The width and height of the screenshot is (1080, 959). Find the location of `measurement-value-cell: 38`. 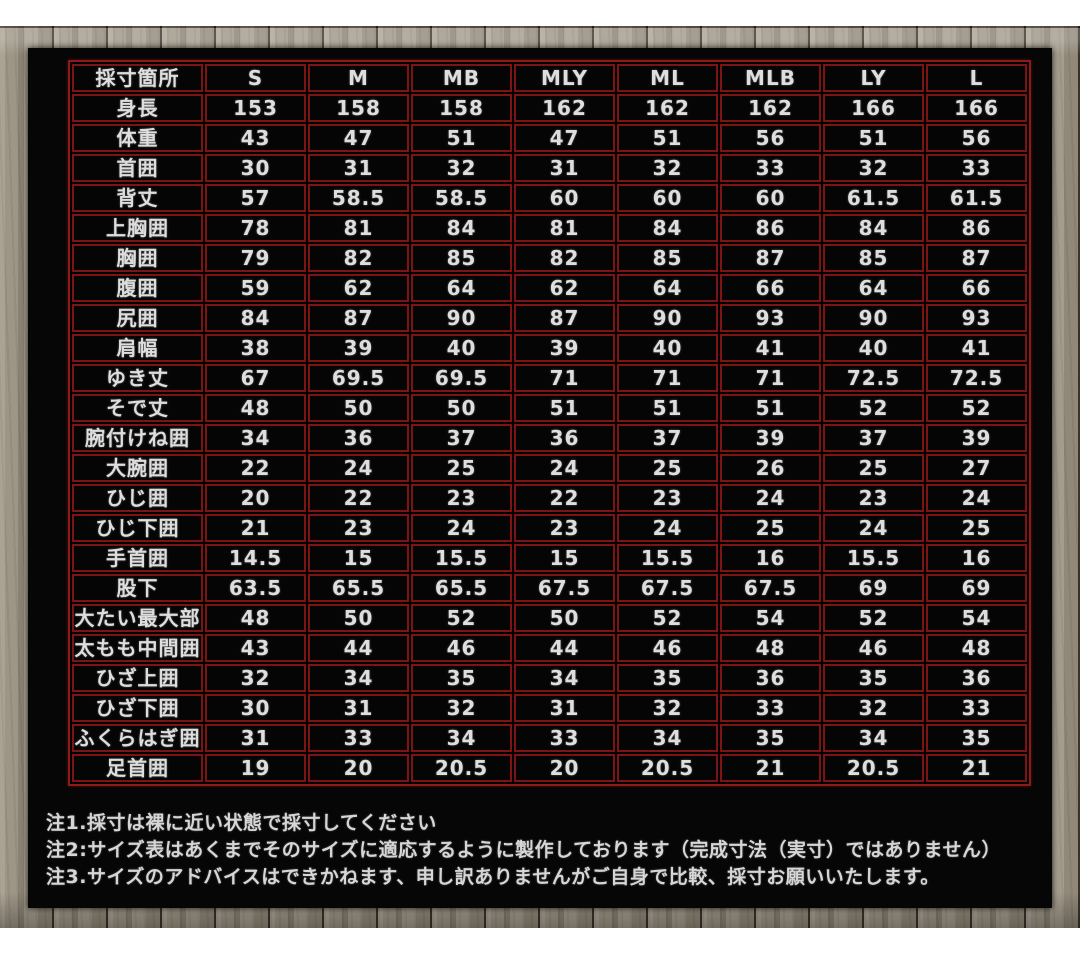

measurement-value-cell: 38 is located at coordinates (255, 348).